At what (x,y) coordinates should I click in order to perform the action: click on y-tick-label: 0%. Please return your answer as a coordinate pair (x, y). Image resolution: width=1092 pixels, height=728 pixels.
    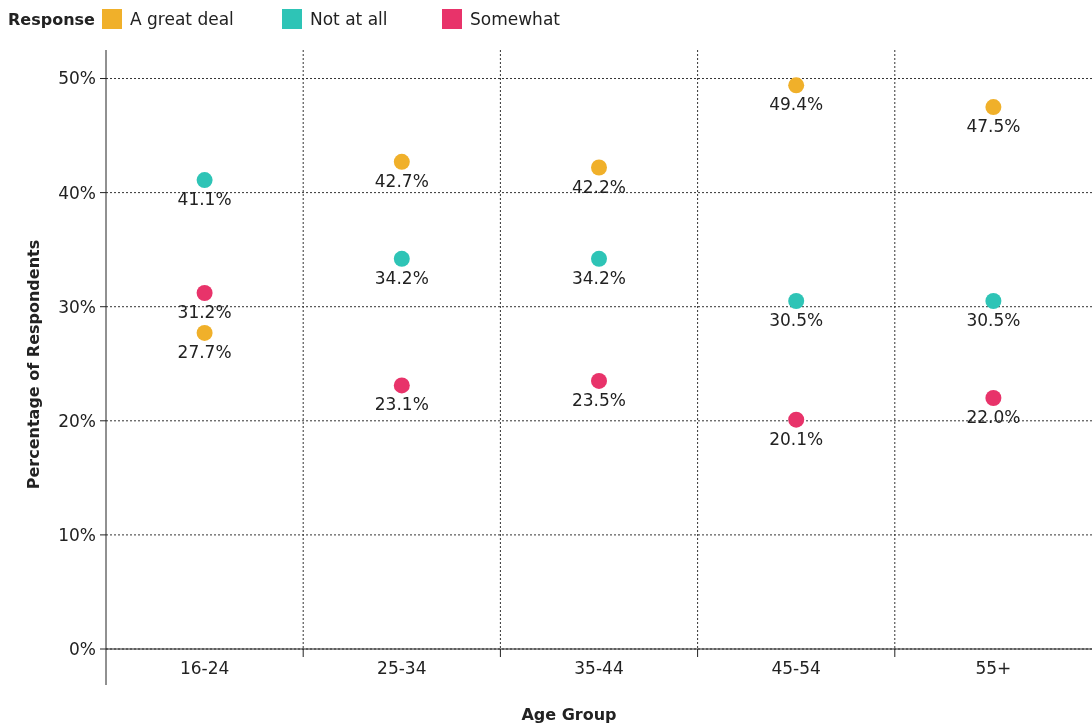
    Looking at the image, I should click on (82, 648).